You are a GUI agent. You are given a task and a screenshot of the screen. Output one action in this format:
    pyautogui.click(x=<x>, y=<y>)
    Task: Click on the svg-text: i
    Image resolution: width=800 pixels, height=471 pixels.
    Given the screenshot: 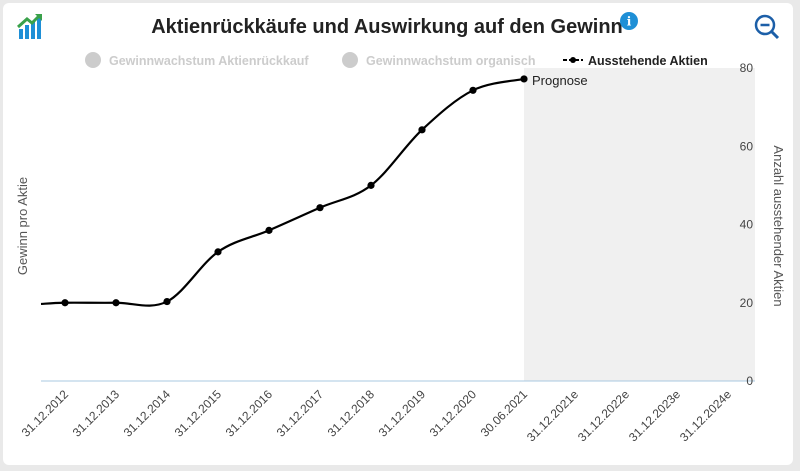 What is the action you would take?
    pyautogui.click(x=629, y=22)
    